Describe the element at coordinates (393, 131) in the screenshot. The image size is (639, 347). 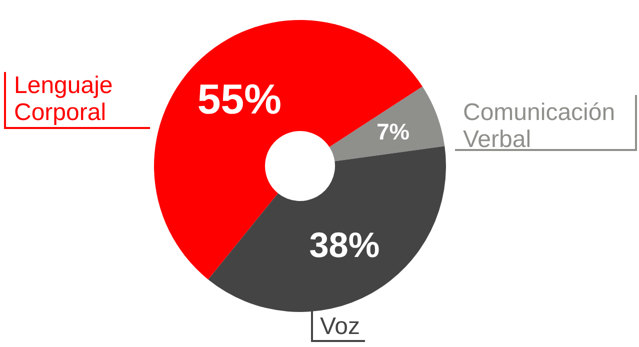
I see `data-label: 7%` at that location.